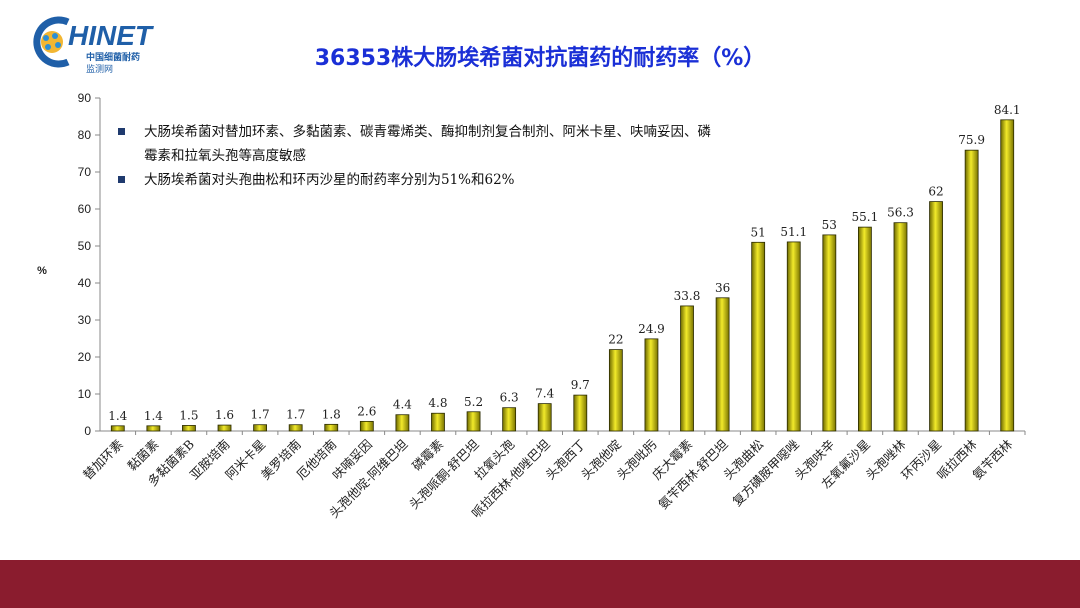  I want to click on note-text: 大肠埃希菌对头孢曲松和环丙沙星的耐药率分别为51%和62%, so click(329, 180).